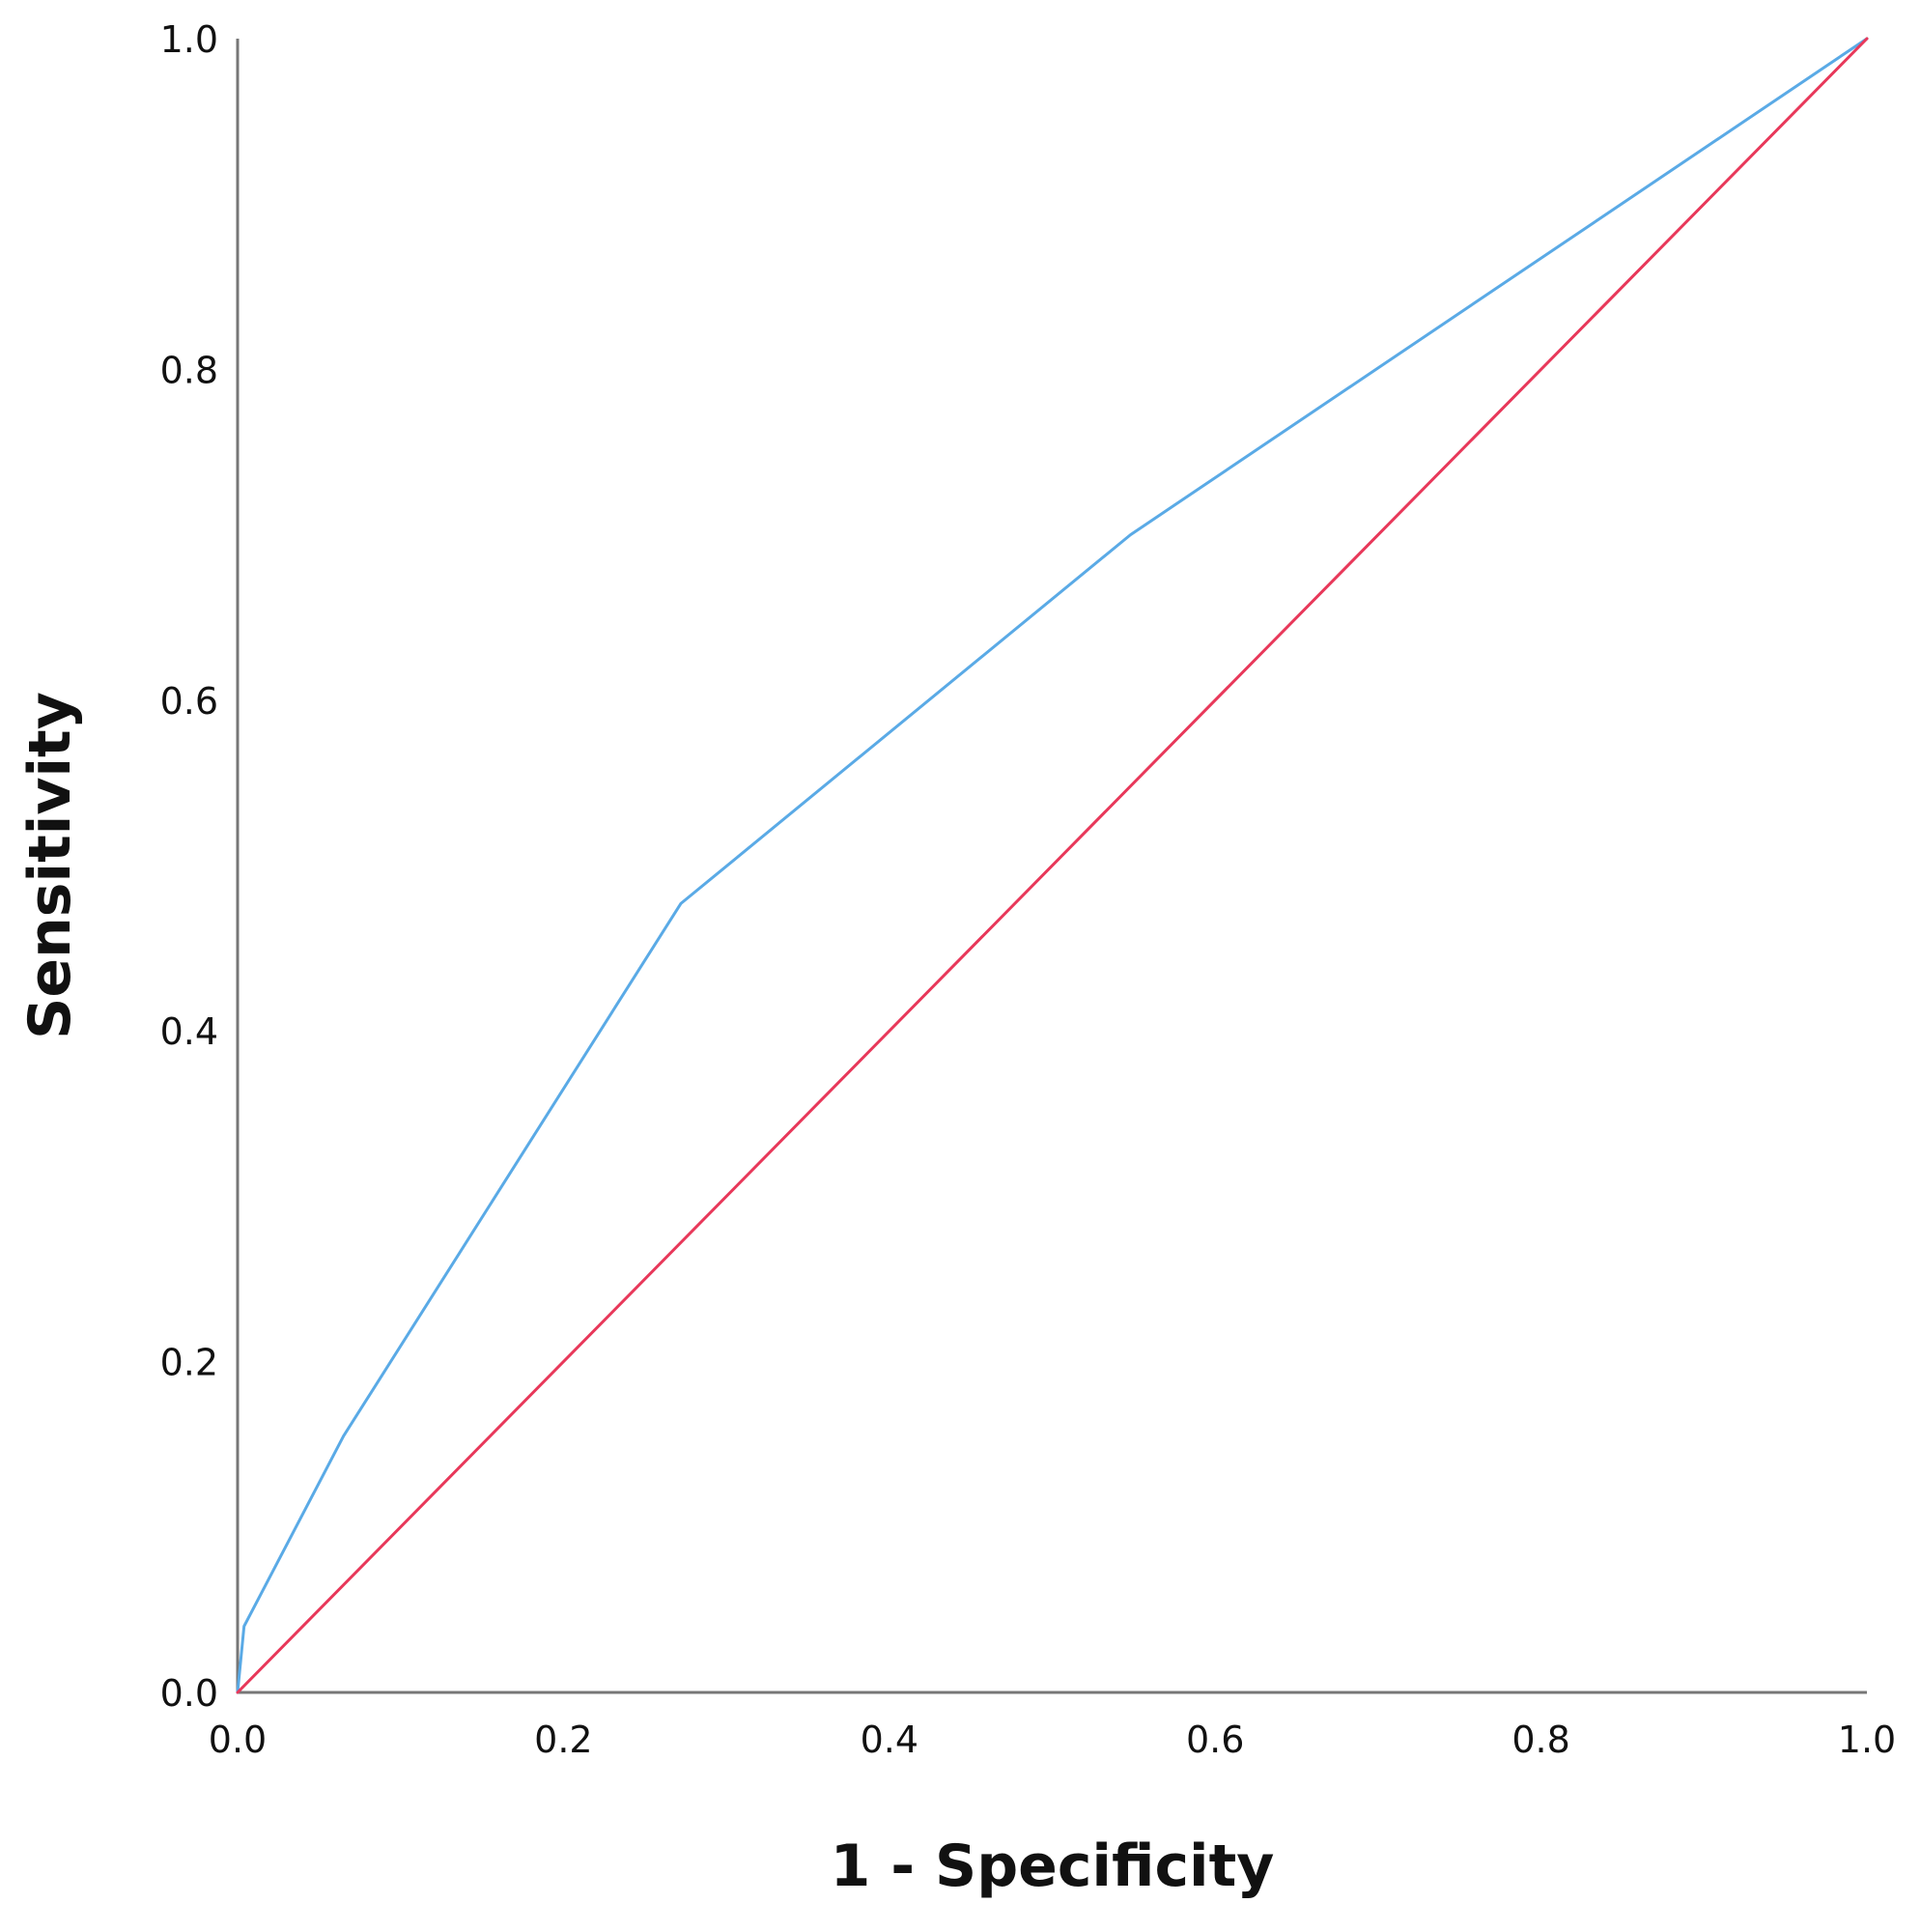  What do you see at coordinates (1867, 1740) in the screenshot?
I see `x-tick-label: 1.0` at bounding box center [1867, 1740].